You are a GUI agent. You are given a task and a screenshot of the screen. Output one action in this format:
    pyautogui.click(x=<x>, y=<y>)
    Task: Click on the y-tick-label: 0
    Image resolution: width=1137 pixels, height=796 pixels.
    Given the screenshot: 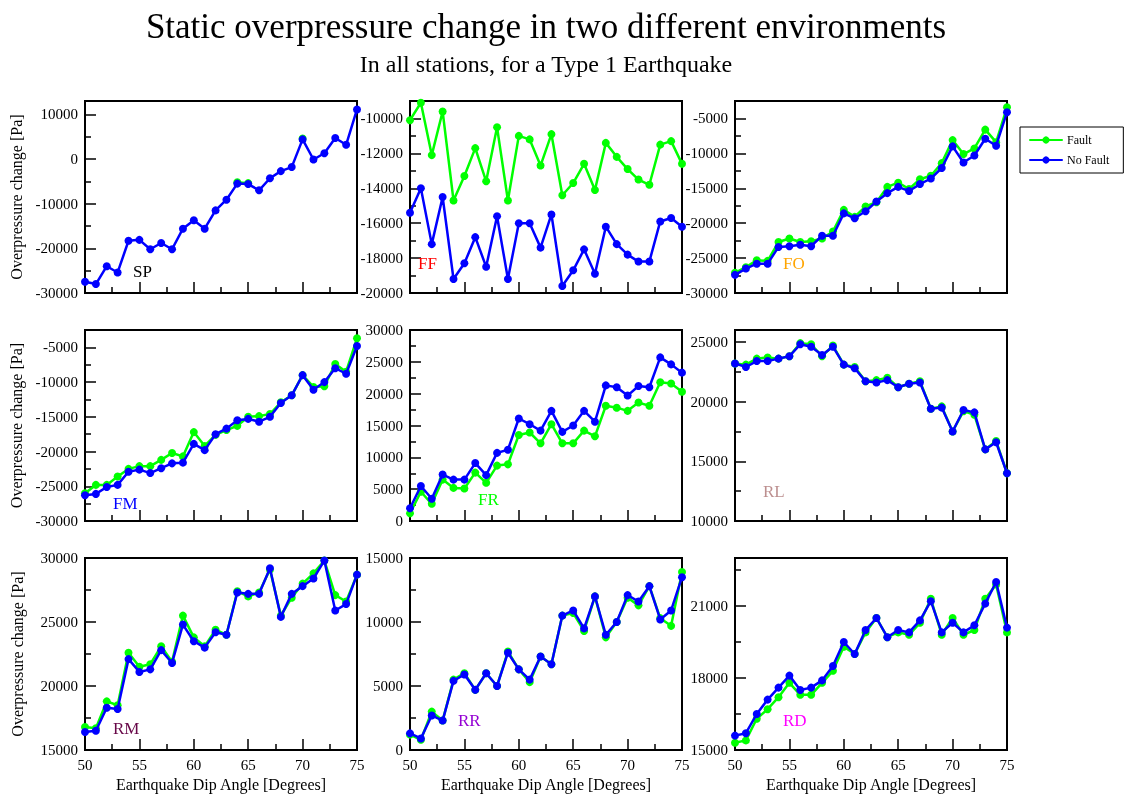 What is the action you would take?
    pyautogui.click(x=399, y=521)
    